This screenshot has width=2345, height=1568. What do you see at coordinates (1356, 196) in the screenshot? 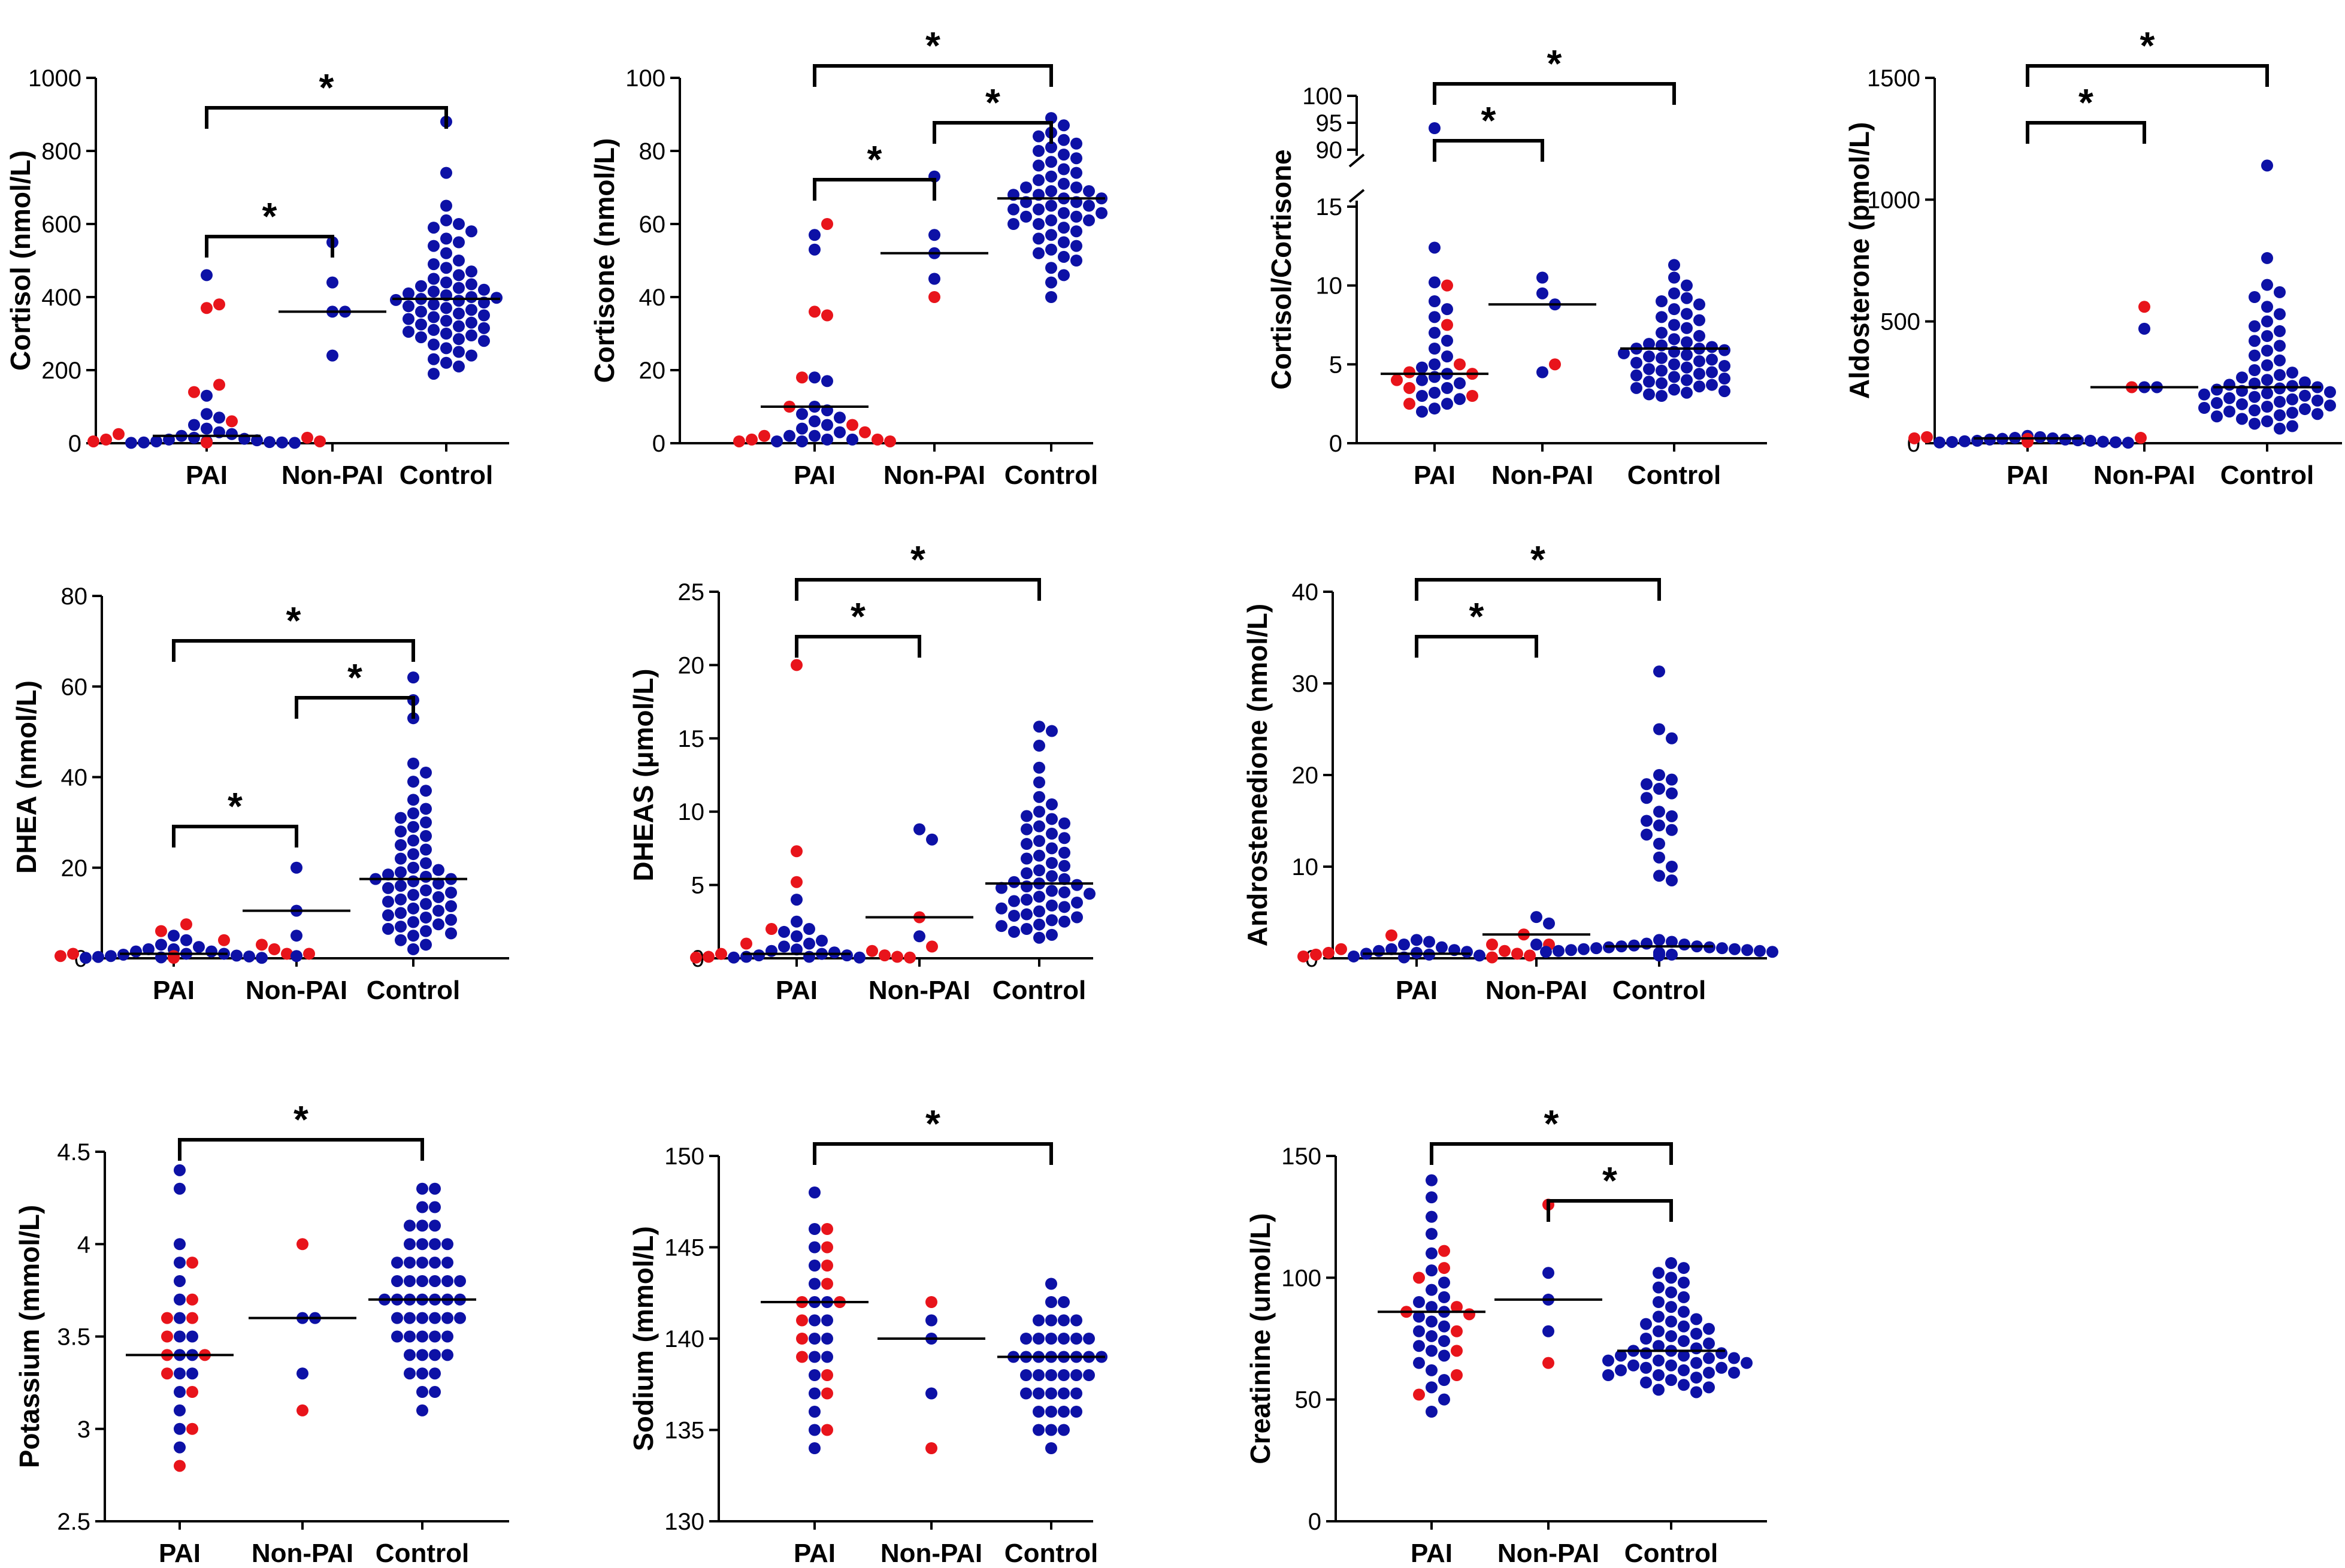
I see `axis-break-mark` at bounding box center [1356, 196].